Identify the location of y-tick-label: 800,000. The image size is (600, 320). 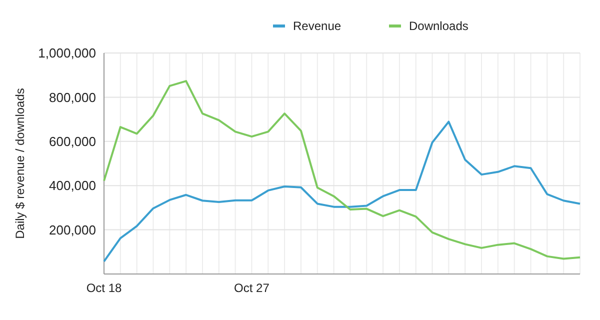
(72, 97).